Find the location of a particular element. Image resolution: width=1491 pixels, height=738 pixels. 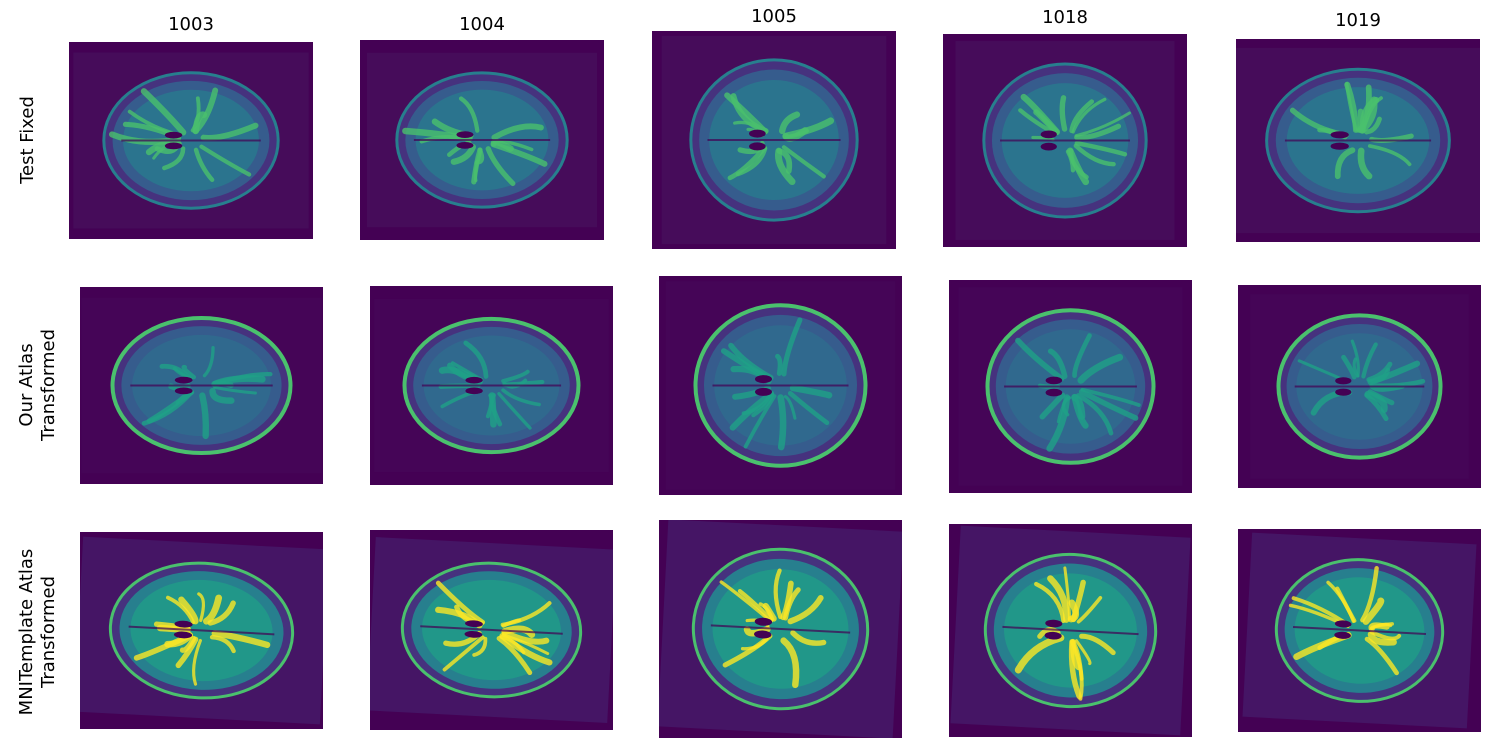

column-title-1019: 1019 is located at coordinates (1358, 20).